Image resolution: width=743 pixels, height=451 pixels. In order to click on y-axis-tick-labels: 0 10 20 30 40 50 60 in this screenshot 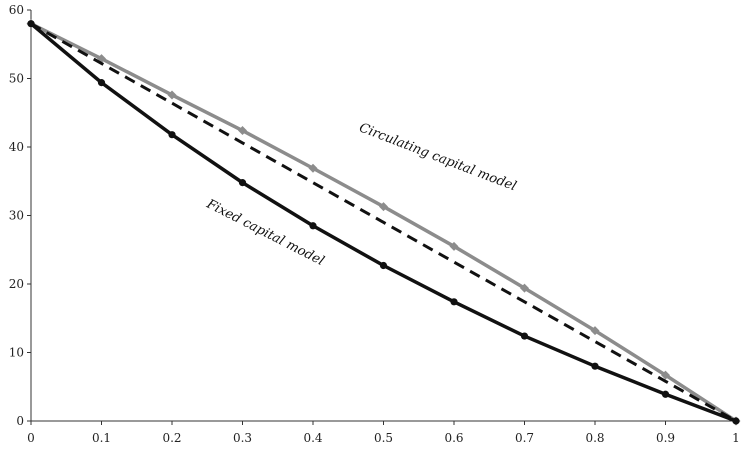, I will do `click(16, 215)`.